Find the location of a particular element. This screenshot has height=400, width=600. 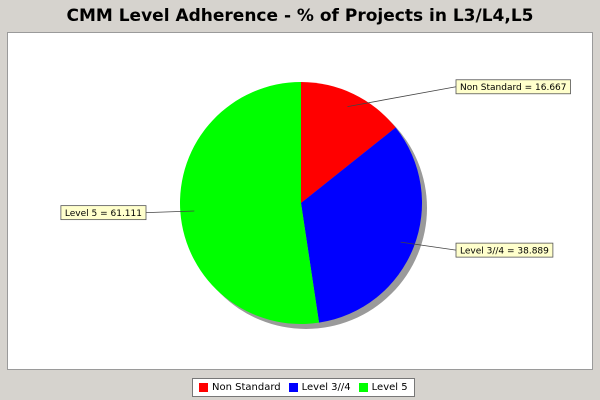

data-label-level-5: Level 5 = 61.111 is located at coordinates (103, 214).